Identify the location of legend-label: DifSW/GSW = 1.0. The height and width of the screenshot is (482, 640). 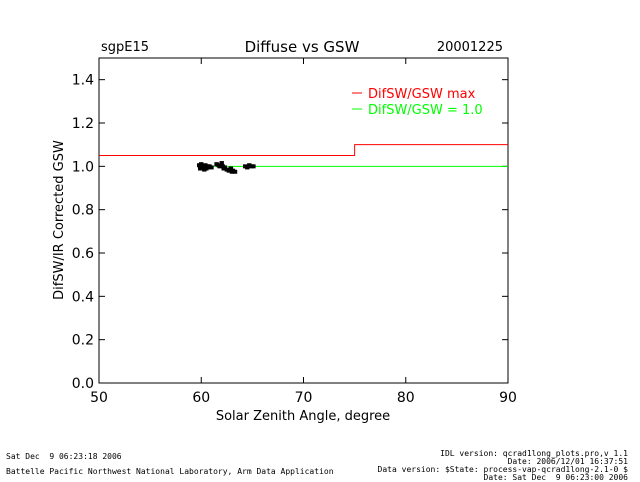
(425, 110).